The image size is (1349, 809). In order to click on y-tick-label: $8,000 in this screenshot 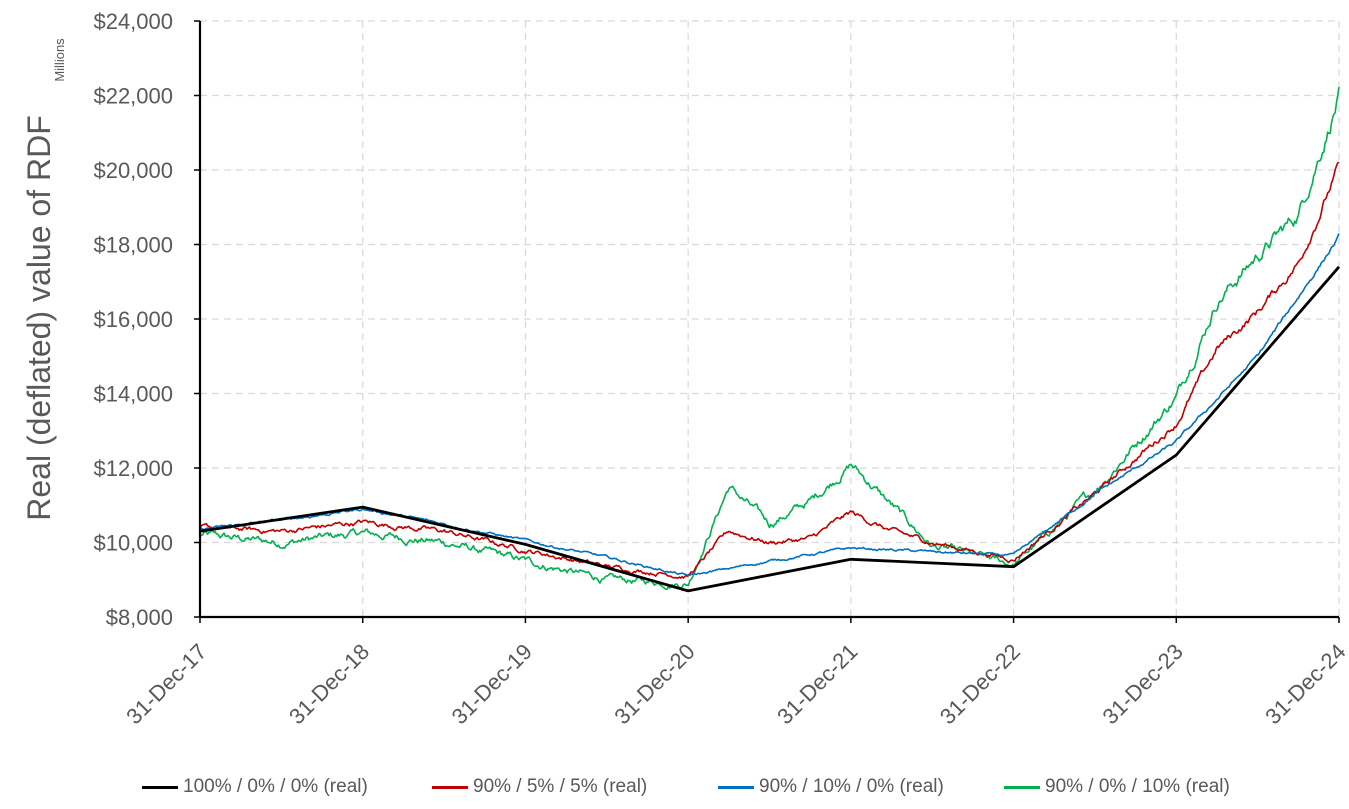, I will do `click(139, 617)`.